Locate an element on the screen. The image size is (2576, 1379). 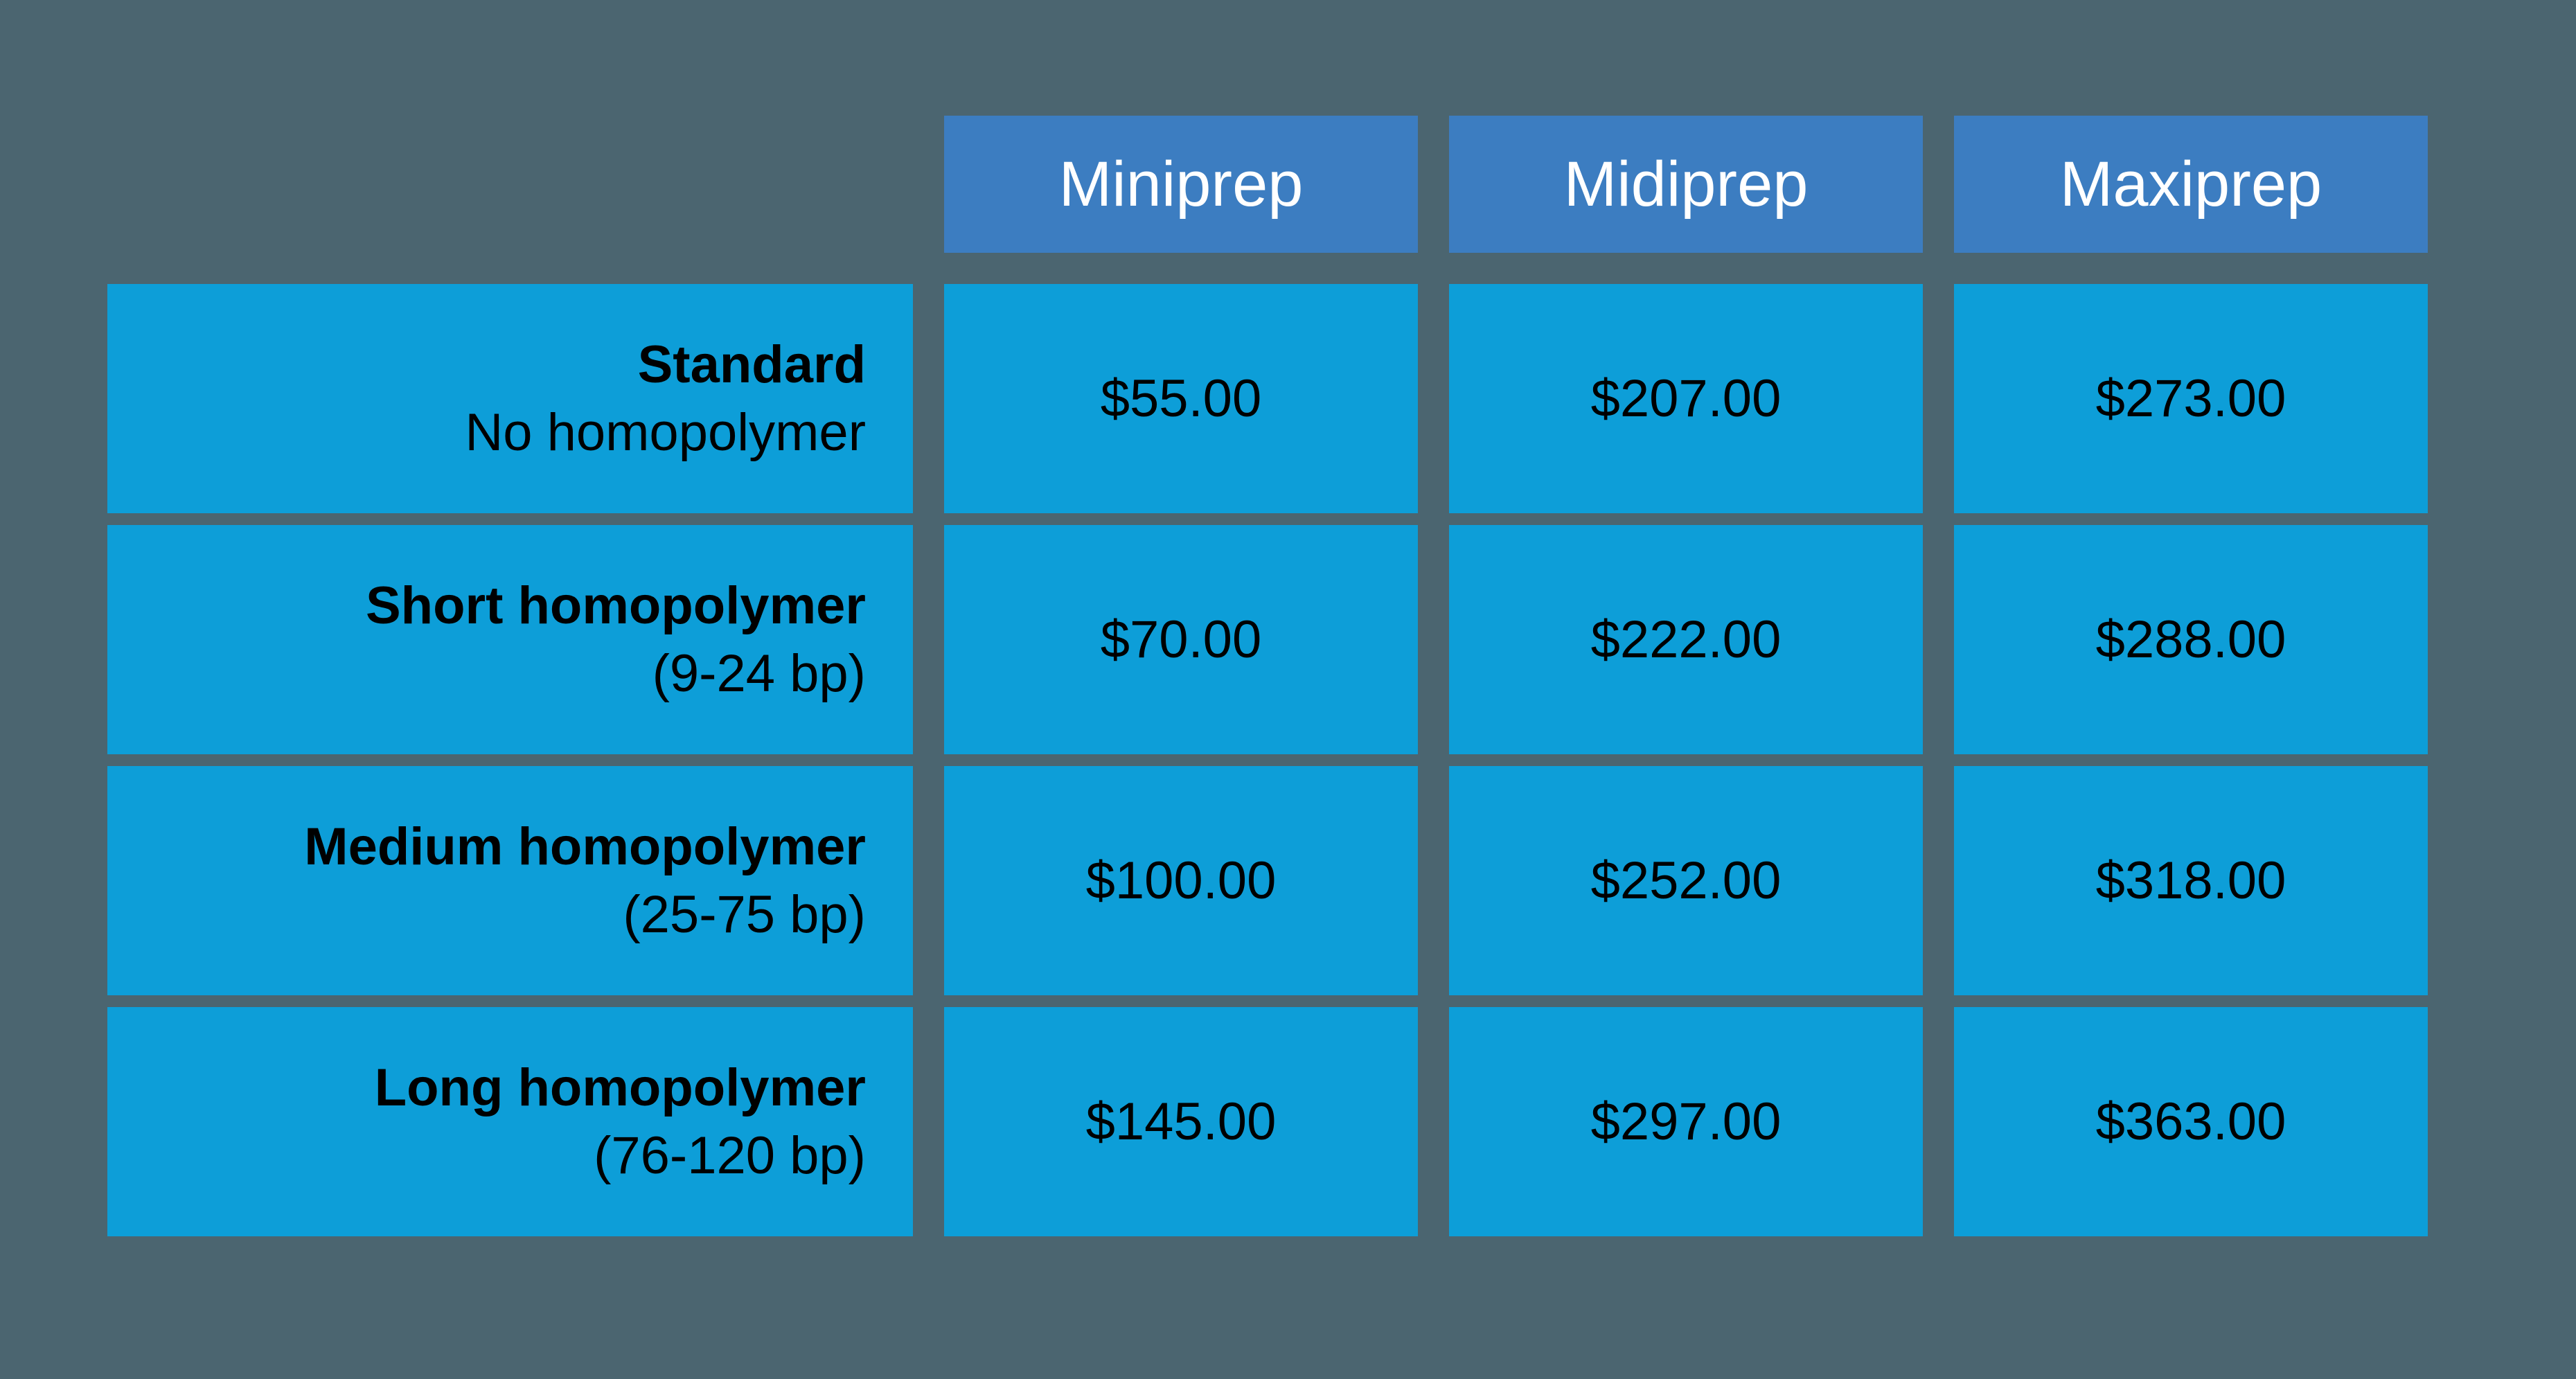
row-label-long-homopolymer: Long homopolymer (76-120 bp) is located at coordinates (510, 1121).